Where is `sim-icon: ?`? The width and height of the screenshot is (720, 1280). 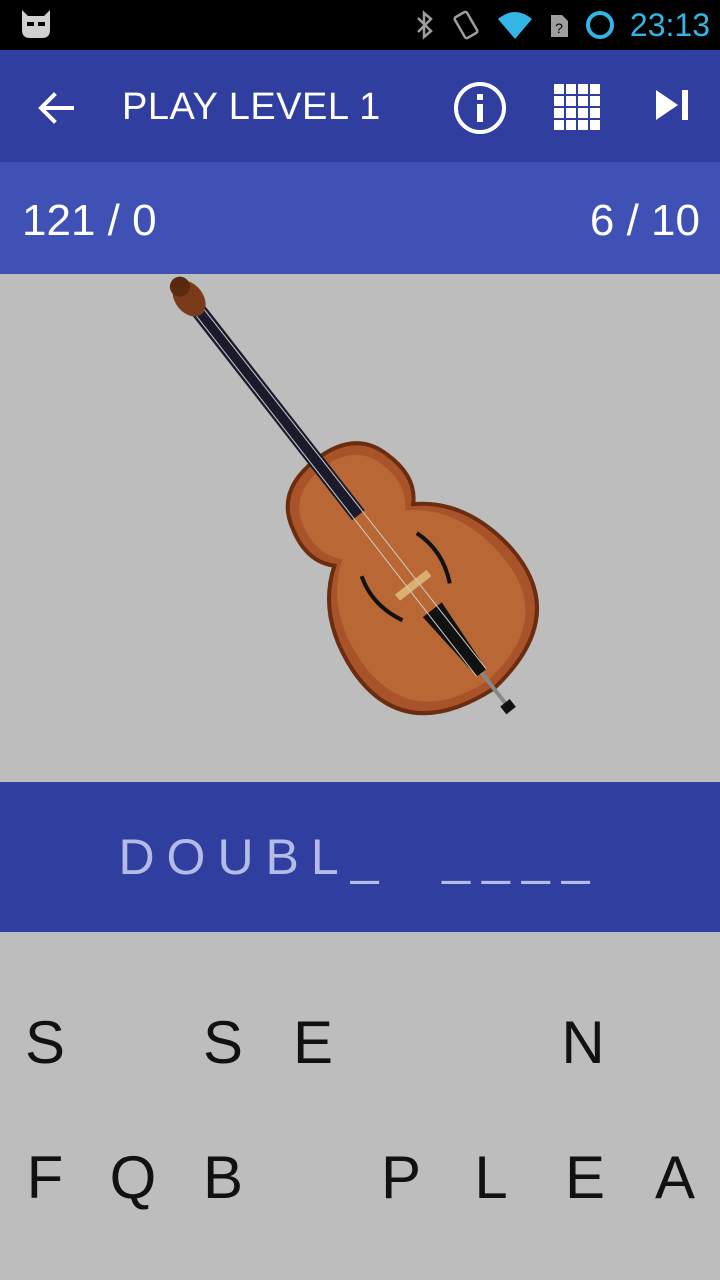
sim-icon: ? is located at coordinates (559, 26).